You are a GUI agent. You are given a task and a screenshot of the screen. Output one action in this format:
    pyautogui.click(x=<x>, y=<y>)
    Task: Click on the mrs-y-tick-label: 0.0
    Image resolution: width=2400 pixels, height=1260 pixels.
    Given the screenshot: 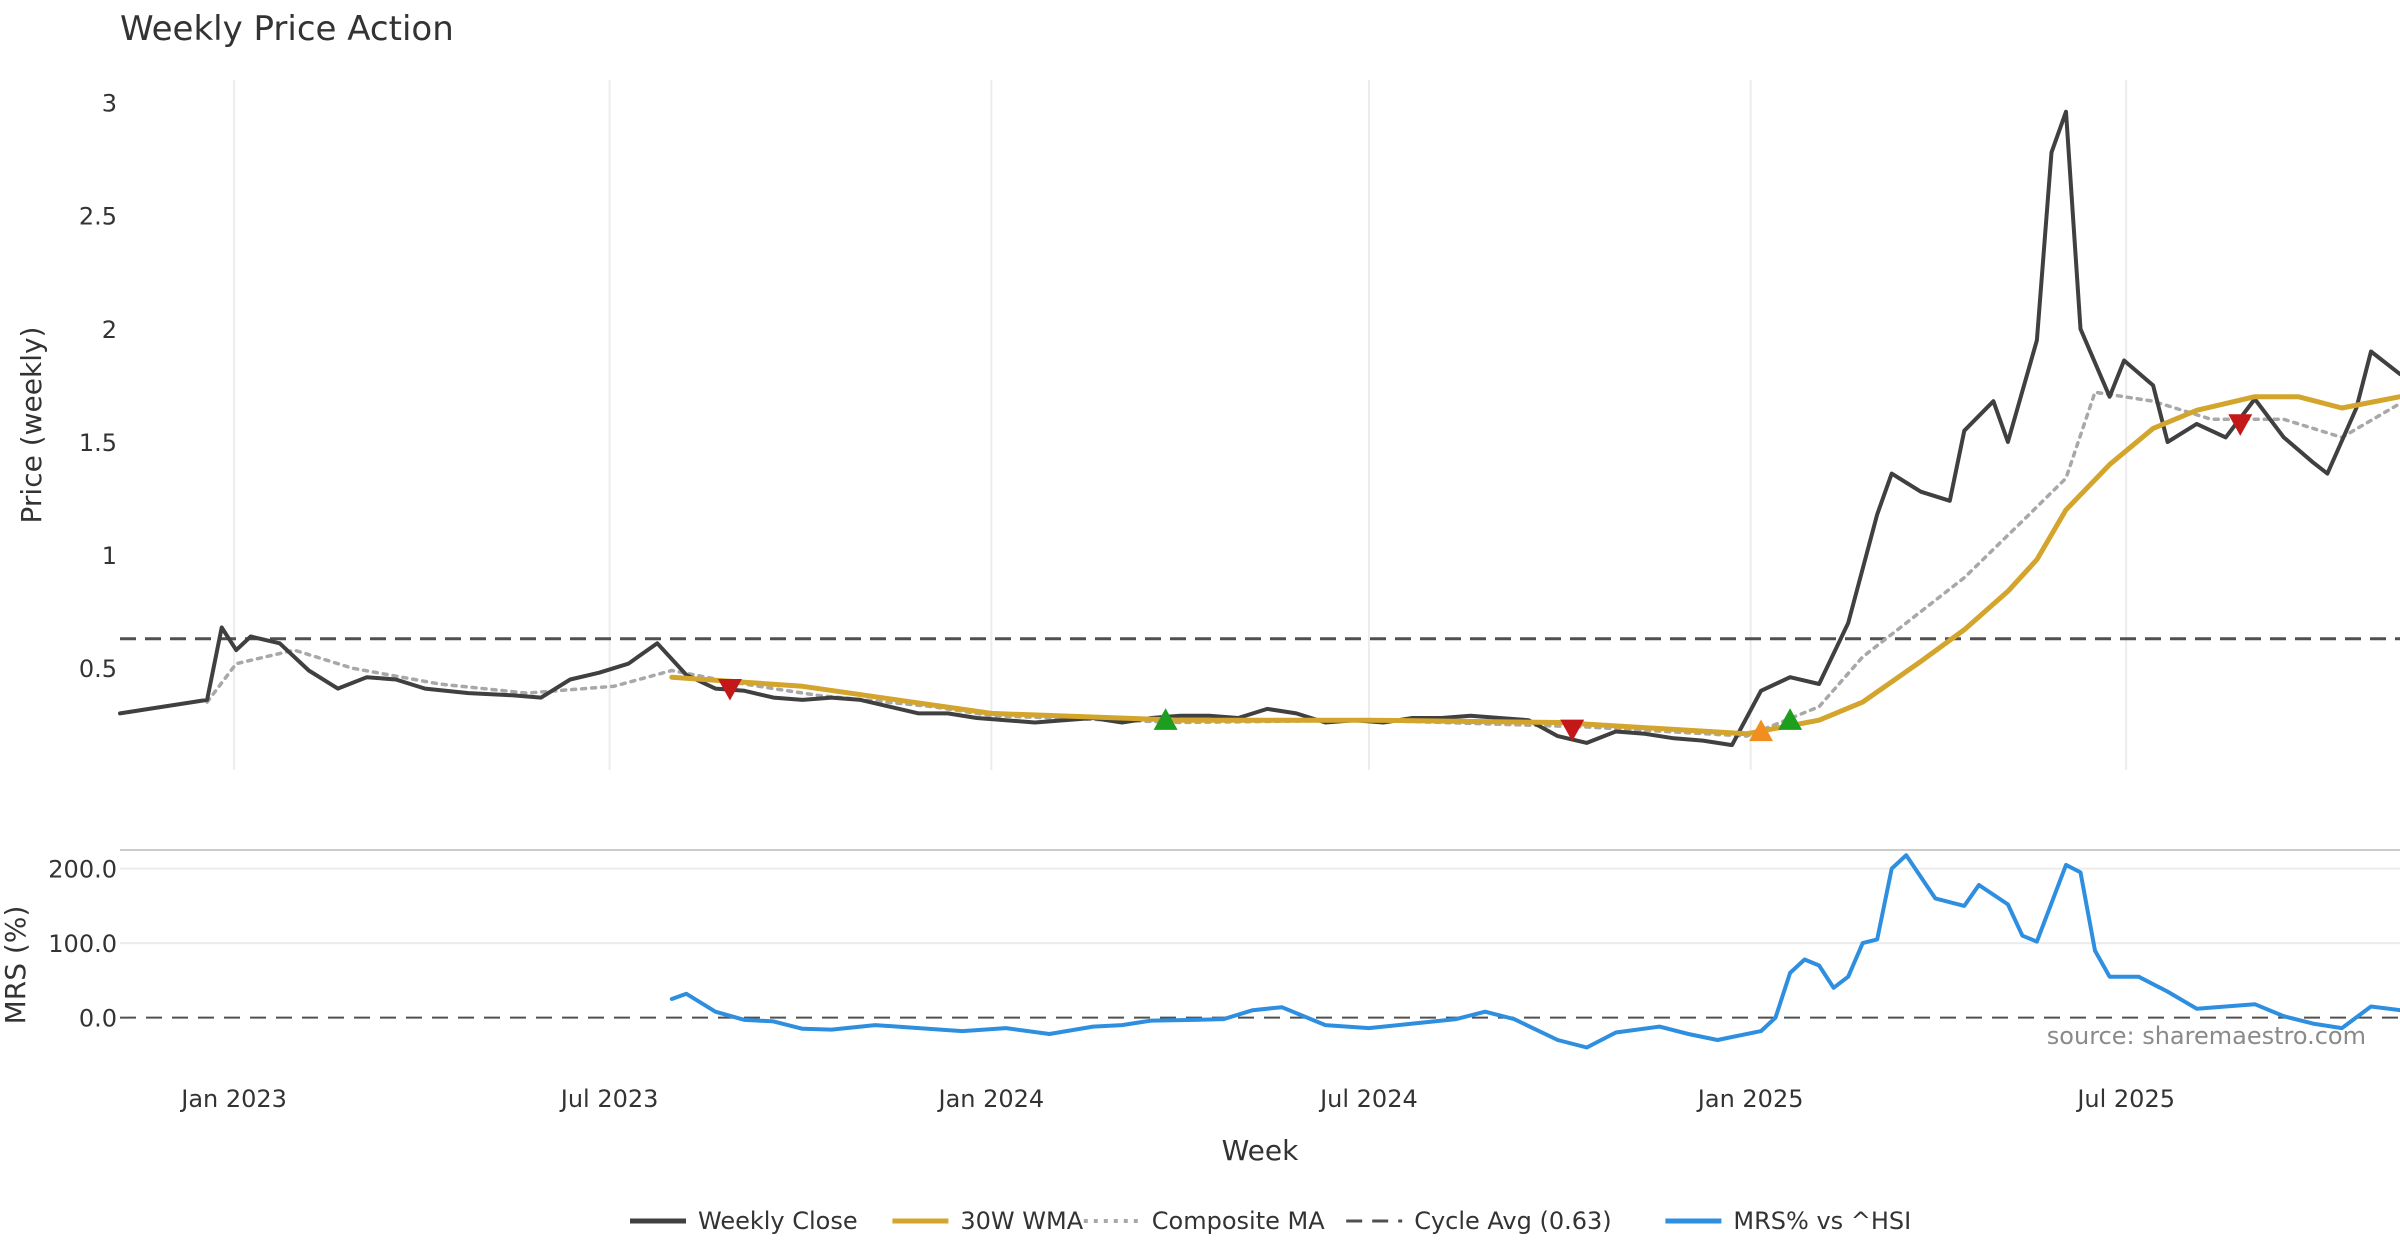 What is the action you would take?
    pyautogui.click(x=98, y=1019)
    